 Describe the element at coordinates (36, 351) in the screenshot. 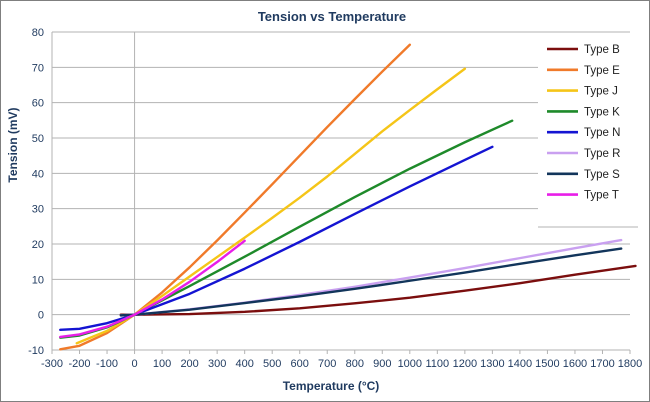

I see `y-tick-label: -10` at that location.